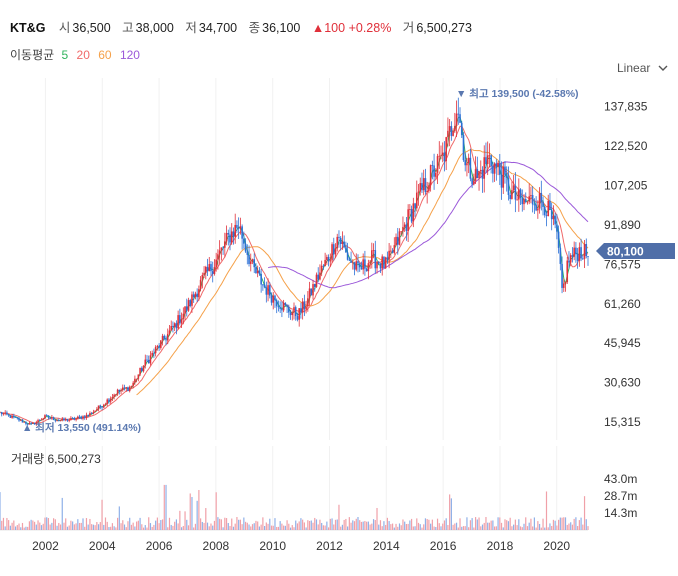 The image size is (678, 576). I want to click on ticker-symbol: KT&G, so click(28, 28).